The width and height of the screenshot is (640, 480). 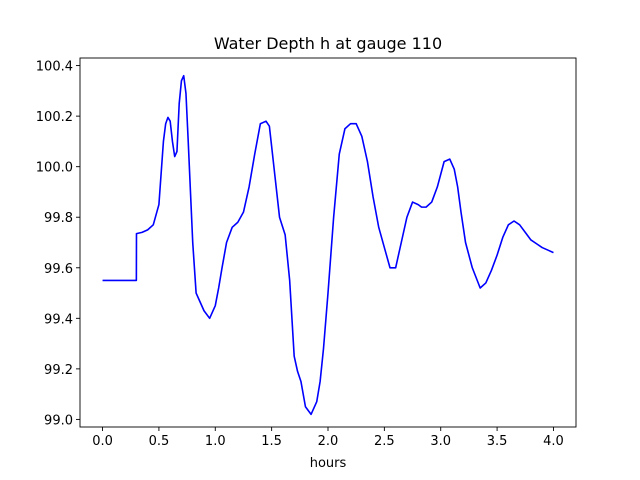 I want to click on x-tick-label: 0.0, so click(x=102, y=441).